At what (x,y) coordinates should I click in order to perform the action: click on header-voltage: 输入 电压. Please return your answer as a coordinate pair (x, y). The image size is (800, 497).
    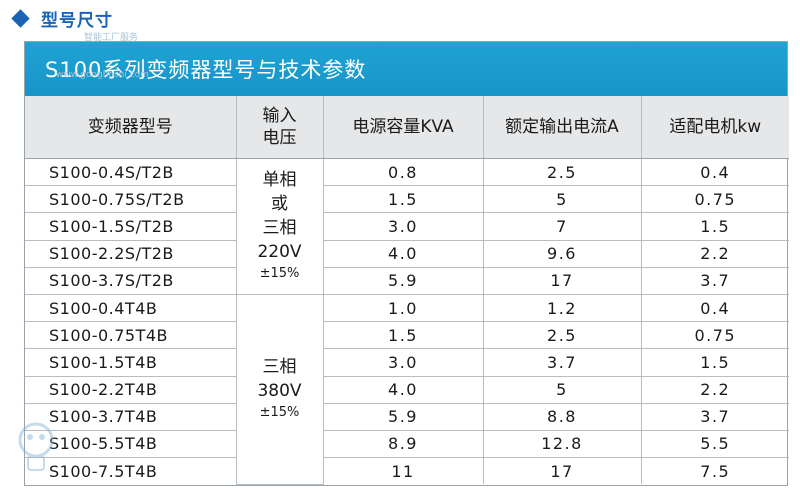
    Looking at the image, I should click on (280, 127).